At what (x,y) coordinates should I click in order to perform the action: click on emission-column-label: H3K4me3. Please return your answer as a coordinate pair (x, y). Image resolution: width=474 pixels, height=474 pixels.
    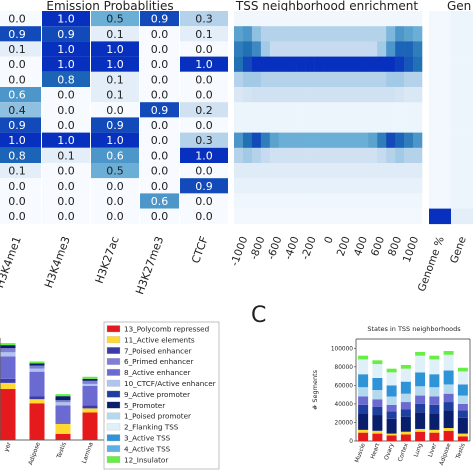
    Looking at the image, I should click on (57, 262).